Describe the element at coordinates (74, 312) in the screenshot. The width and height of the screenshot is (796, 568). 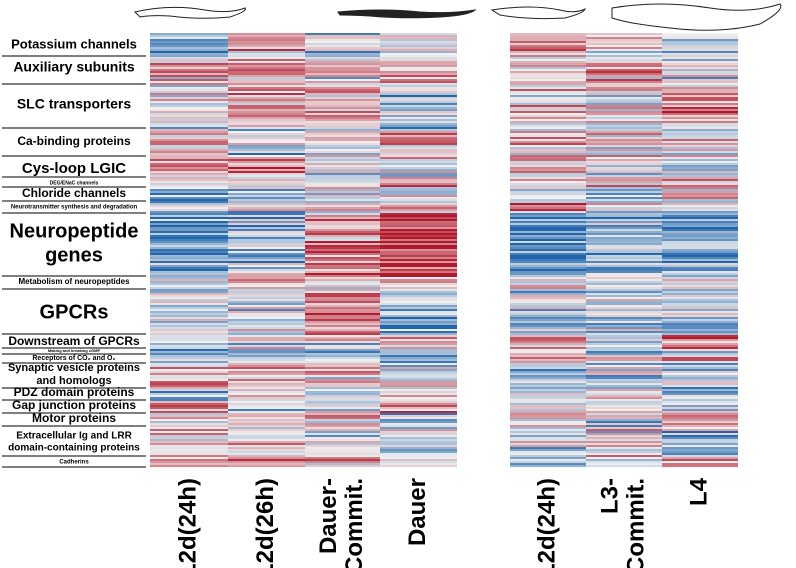
I see `group-label: GPCRs` at that location.